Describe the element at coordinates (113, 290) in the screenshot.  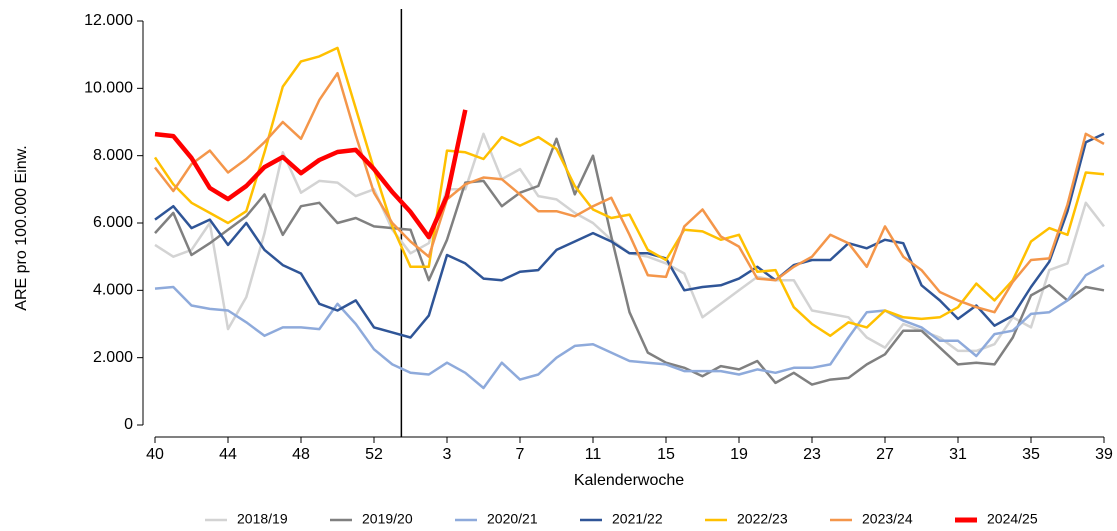
I see `y-tick-label: 4.000` at that location.